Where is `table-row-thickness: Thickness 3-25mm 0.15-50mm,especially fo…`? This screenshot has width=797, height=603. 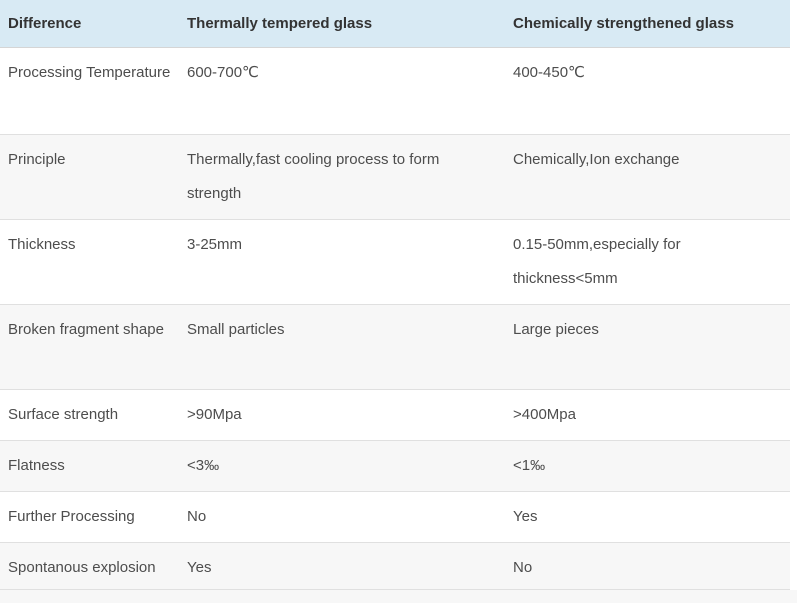 table-row-thickness: Thickness 3-25mm 0.15-50mm,especially fo… is located at coordinates (395, 262).